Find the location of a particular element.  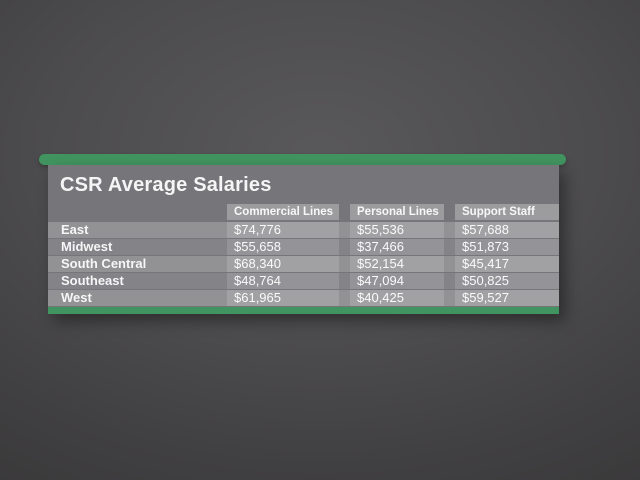

cell-value: $55,658 is located at coordinates (283, 247).